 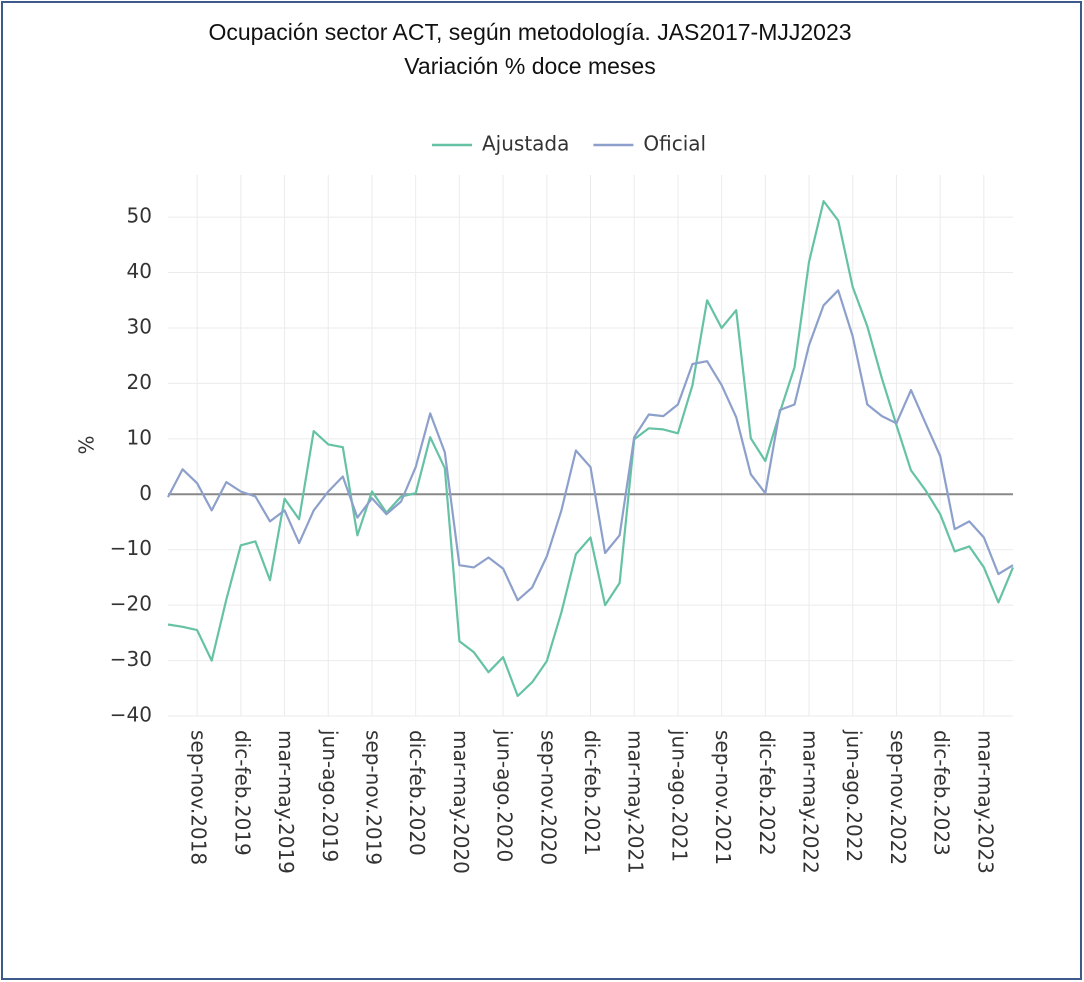 I want to click on x-tick-label: sep-nov.2019, so click(x=373, y=797).